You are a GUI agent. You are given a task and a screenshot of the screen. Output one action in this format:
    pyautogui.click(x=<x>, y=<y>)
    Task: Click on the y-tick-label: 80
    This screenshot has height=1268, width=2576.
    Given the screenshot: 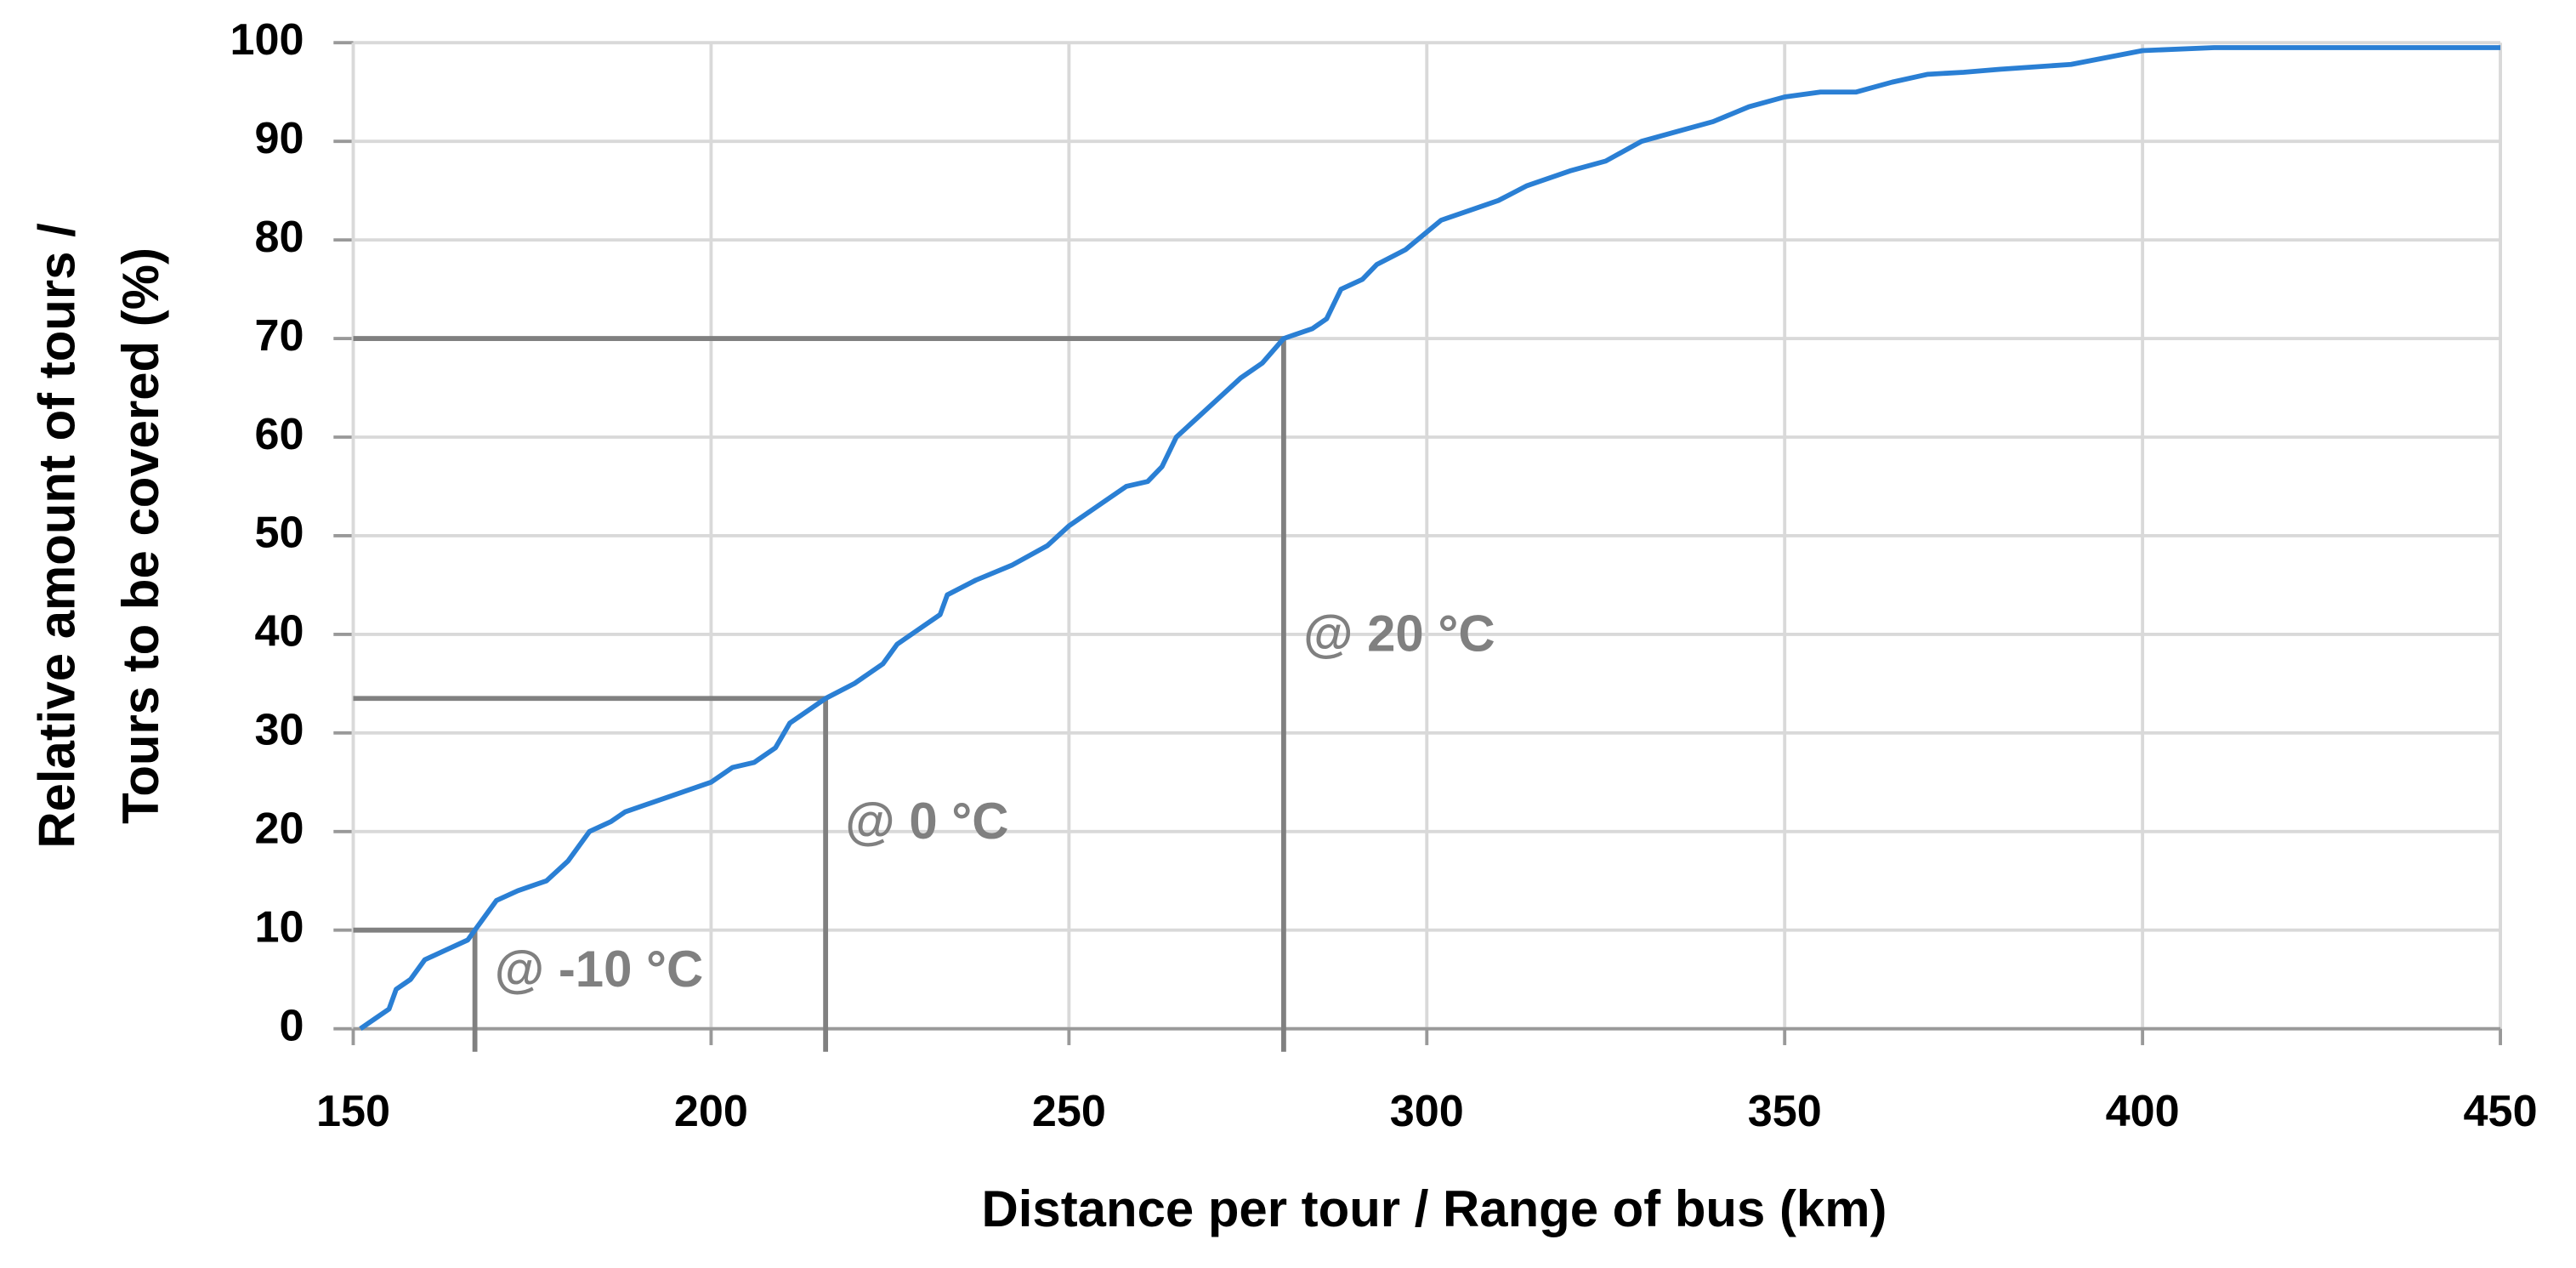 What is the action you would take?
    pyautogui.click(x=279, y=238)
    